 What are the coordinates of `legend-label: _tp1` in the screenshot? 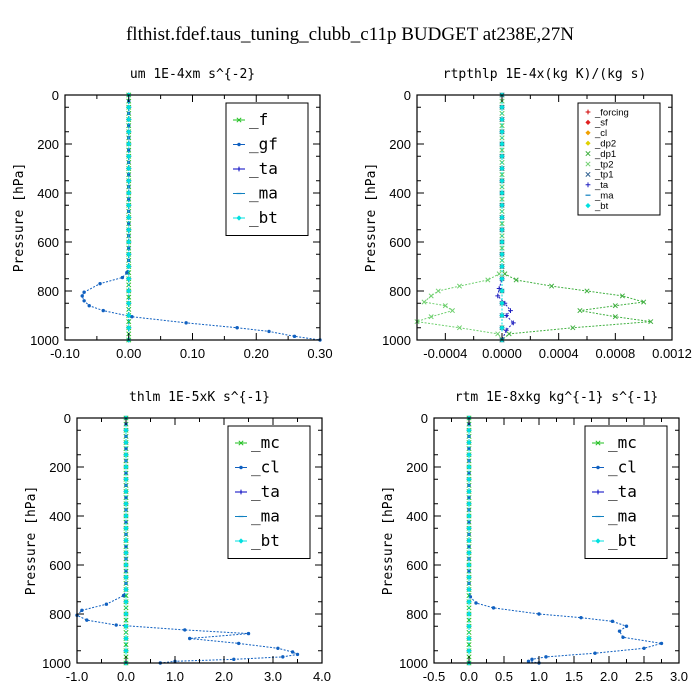 It's located at (604, 175).